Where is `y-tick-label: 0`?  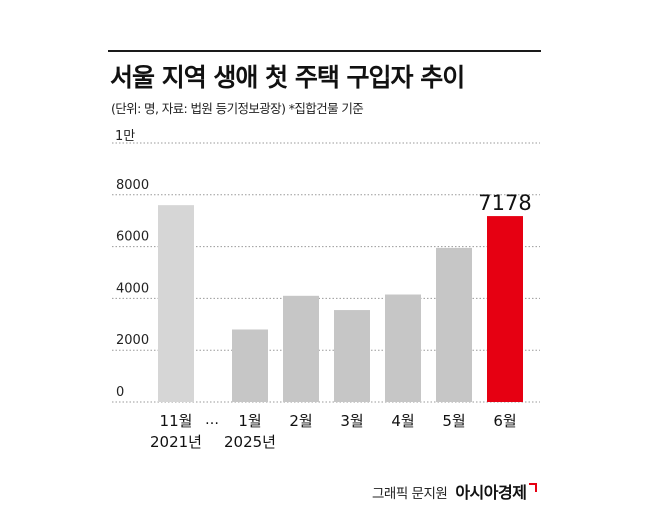
y-tick-label: 0 is located at coordinates (120, 392).